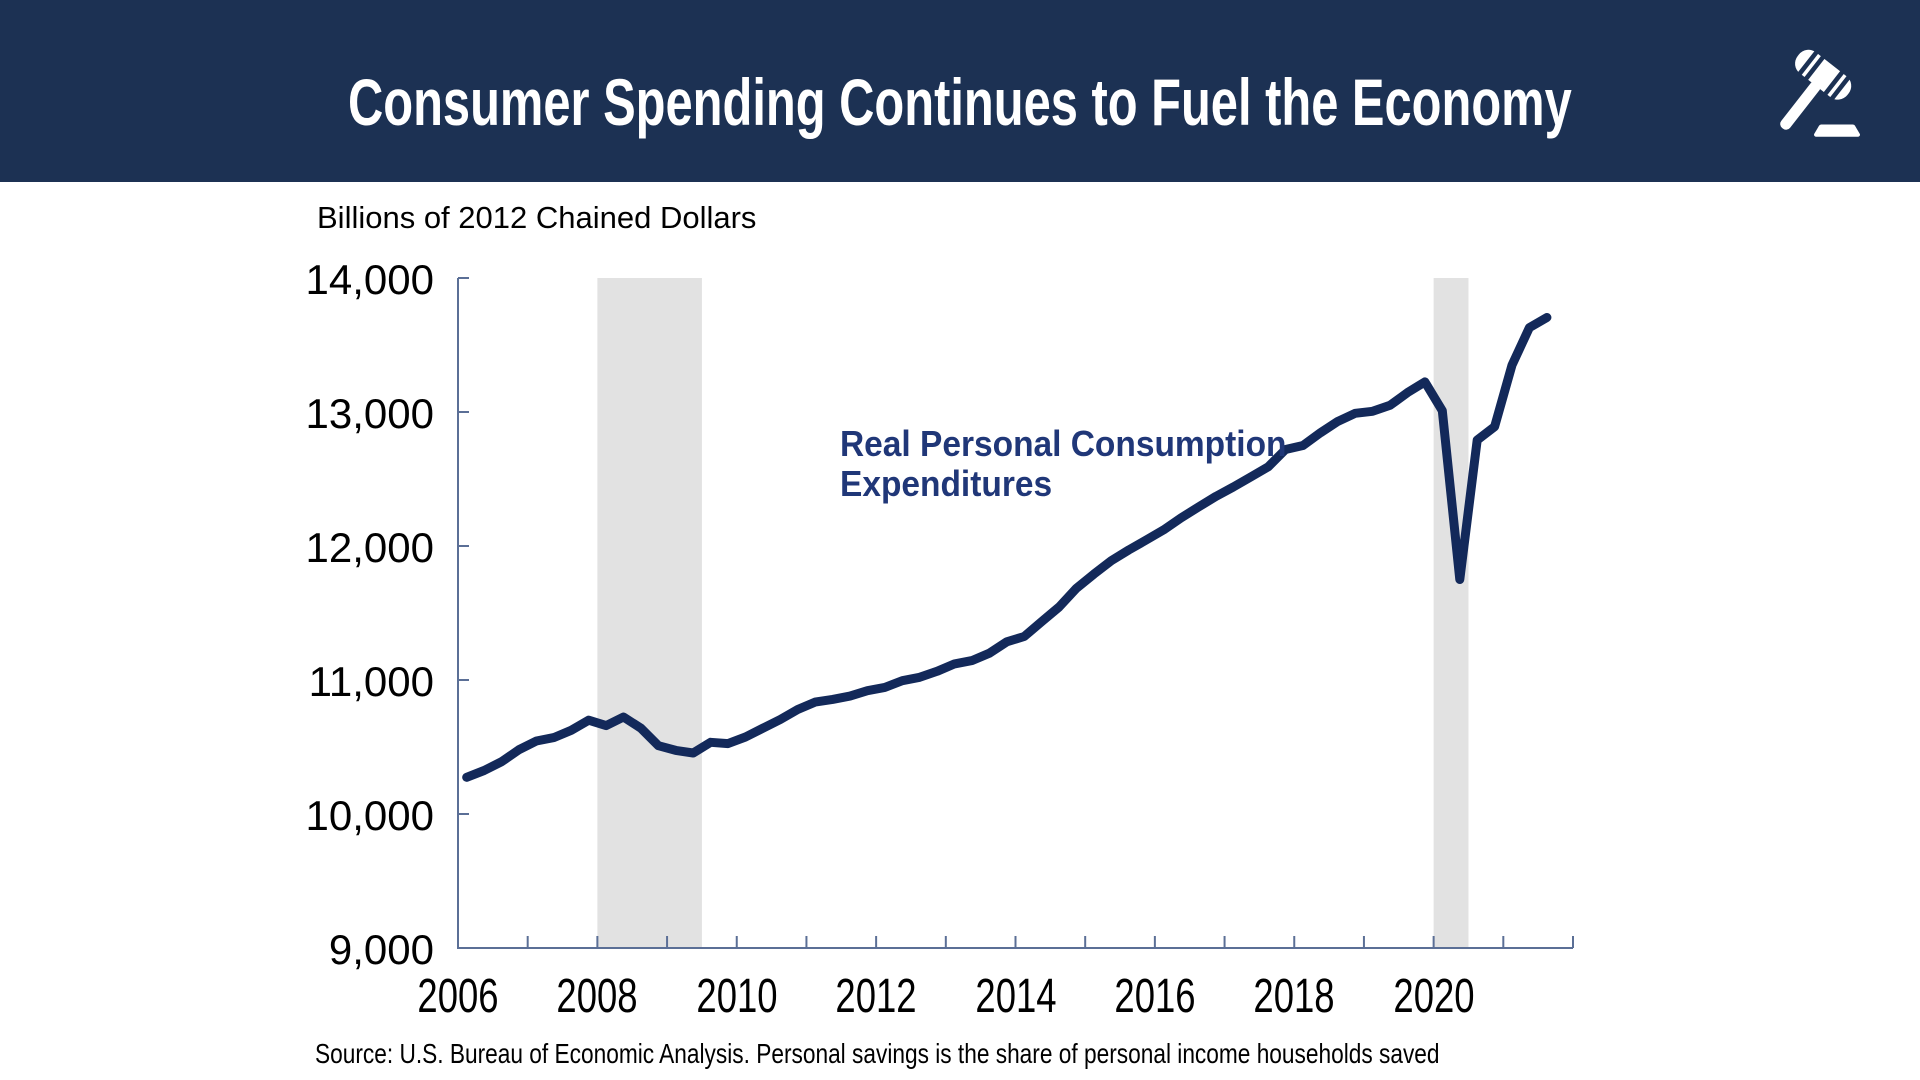 Image resolution: width=1920 pixels, height=1080 pixels. Describe the element at coordinates (381, 949) in the screenshot. I see `y-tick-label: 9,000` at that location.